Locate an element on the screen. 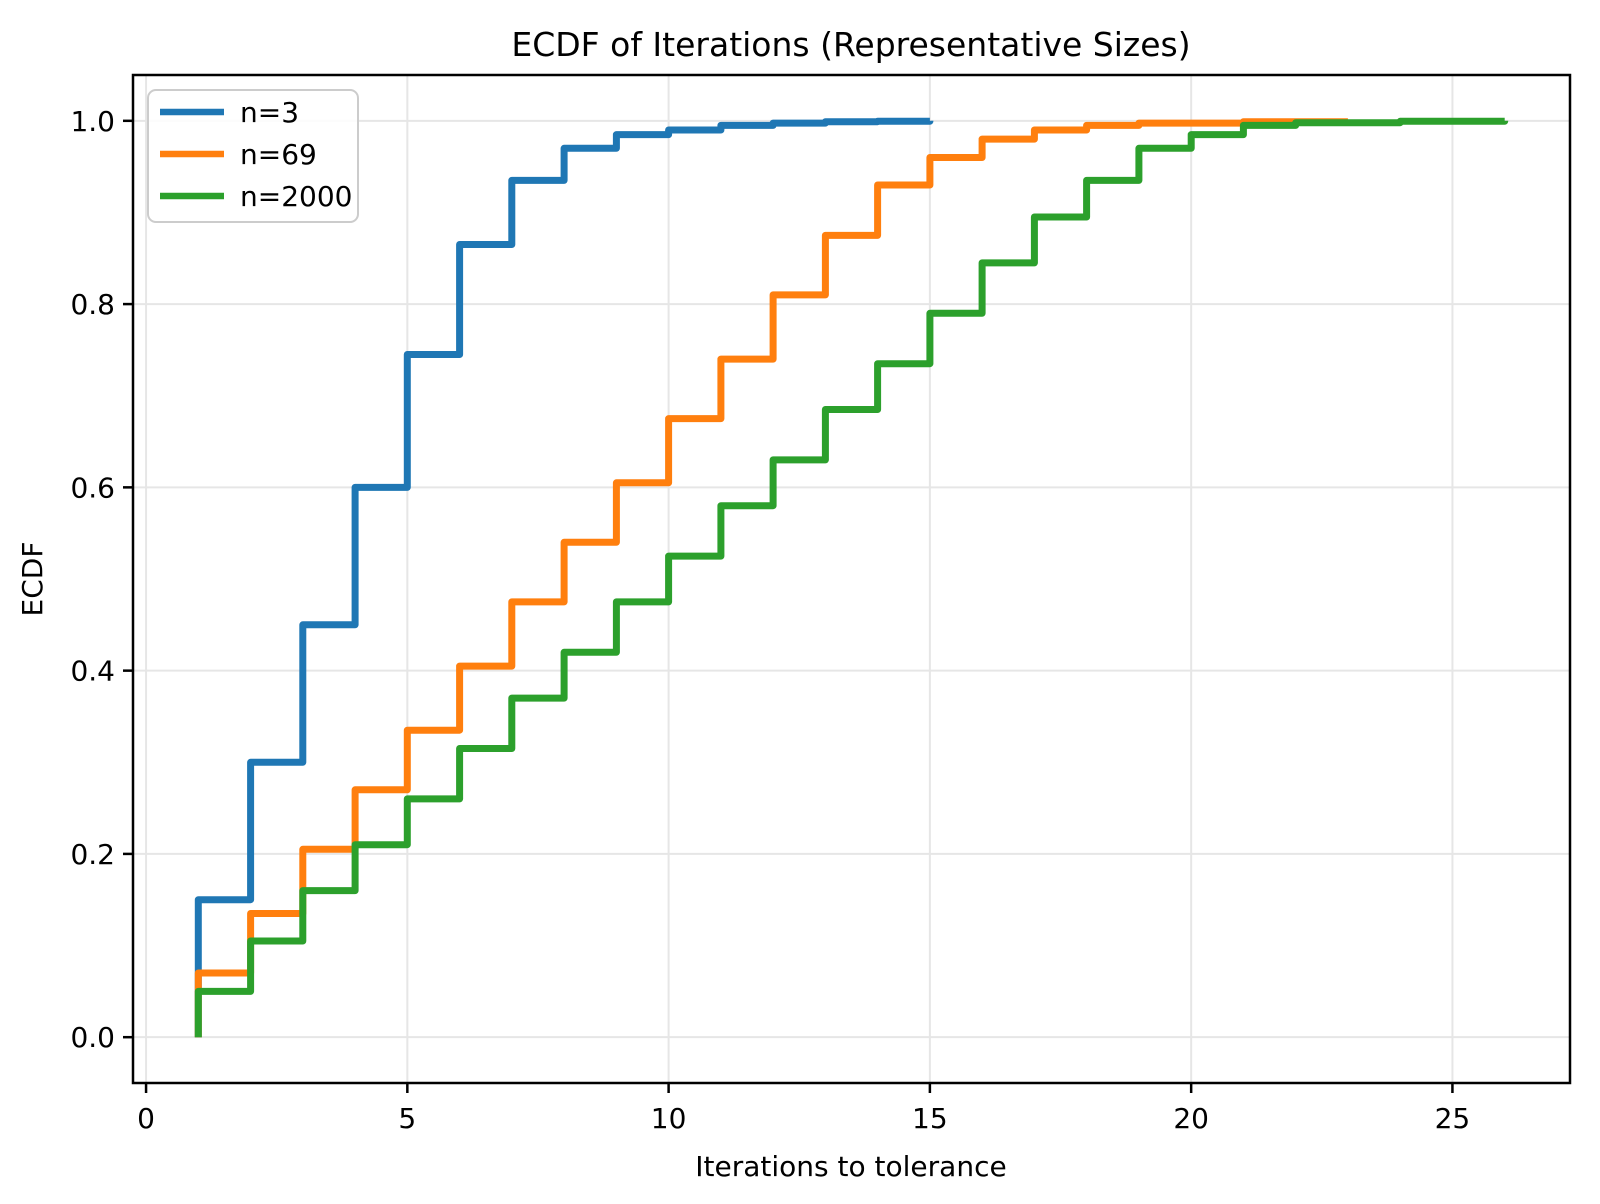  y-tick-label-4: 0.8 is located at coordinates (92, 304).